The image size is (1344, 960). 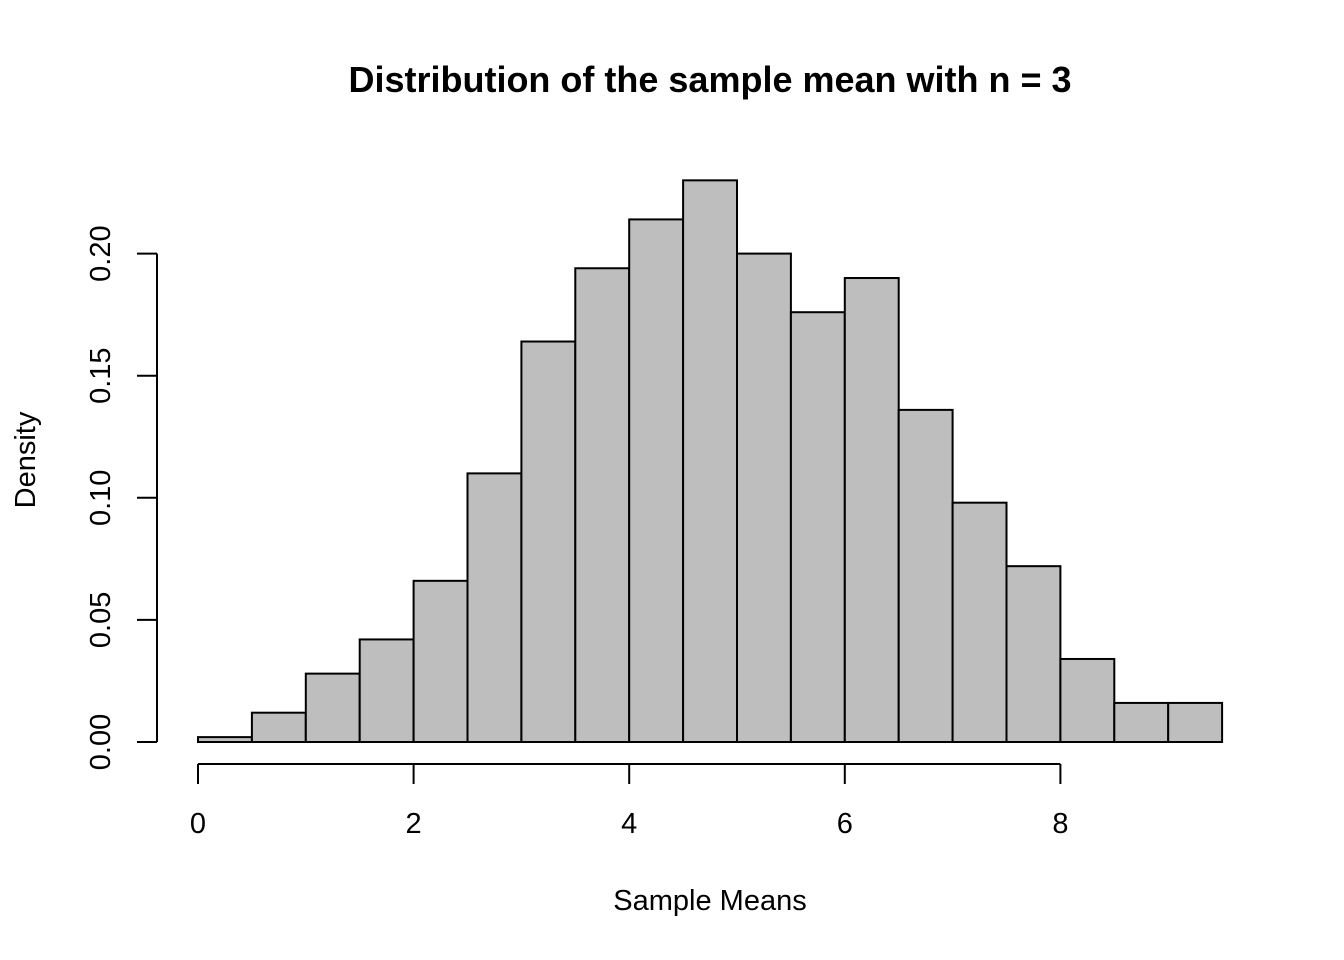 I want to click on y-axis-label: Density, so click(x=26, y=459).